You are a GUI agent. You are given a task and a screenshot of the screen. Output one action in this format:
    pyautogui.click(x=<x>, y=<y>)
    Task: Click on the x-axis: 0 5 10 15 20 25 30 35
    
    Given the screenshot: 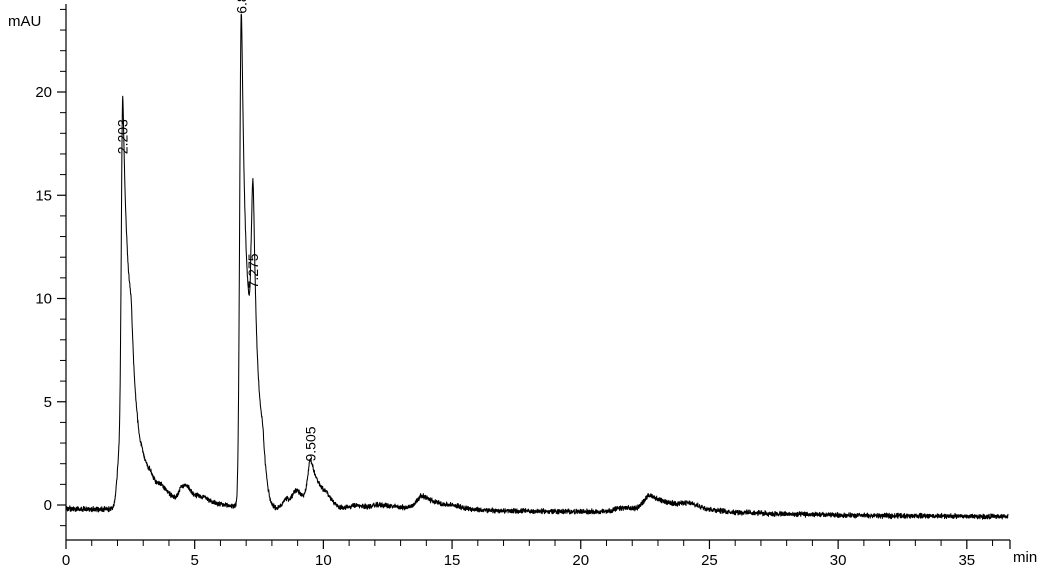 What is the action you would take?
    pyautogui.click(x=536, y=554)
    